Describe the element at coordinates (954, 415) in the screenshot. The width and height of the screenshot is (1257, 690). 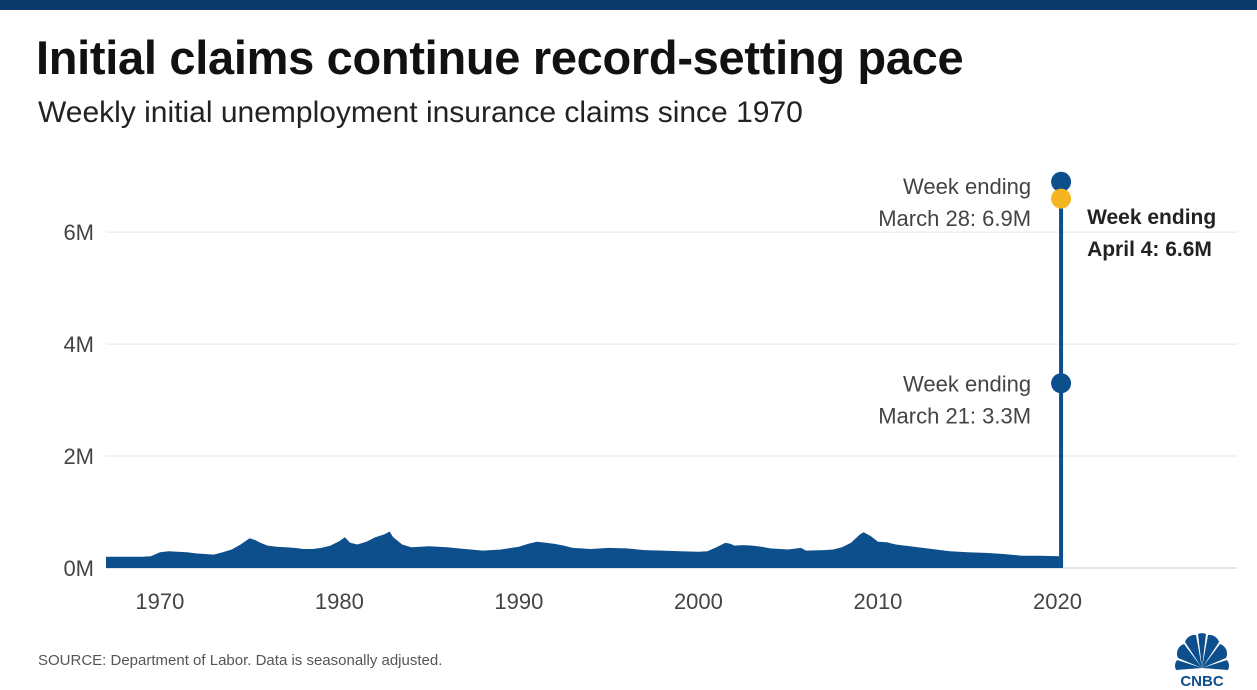
I see `spike-annotation-line: March 21: 3.3M` at that location.